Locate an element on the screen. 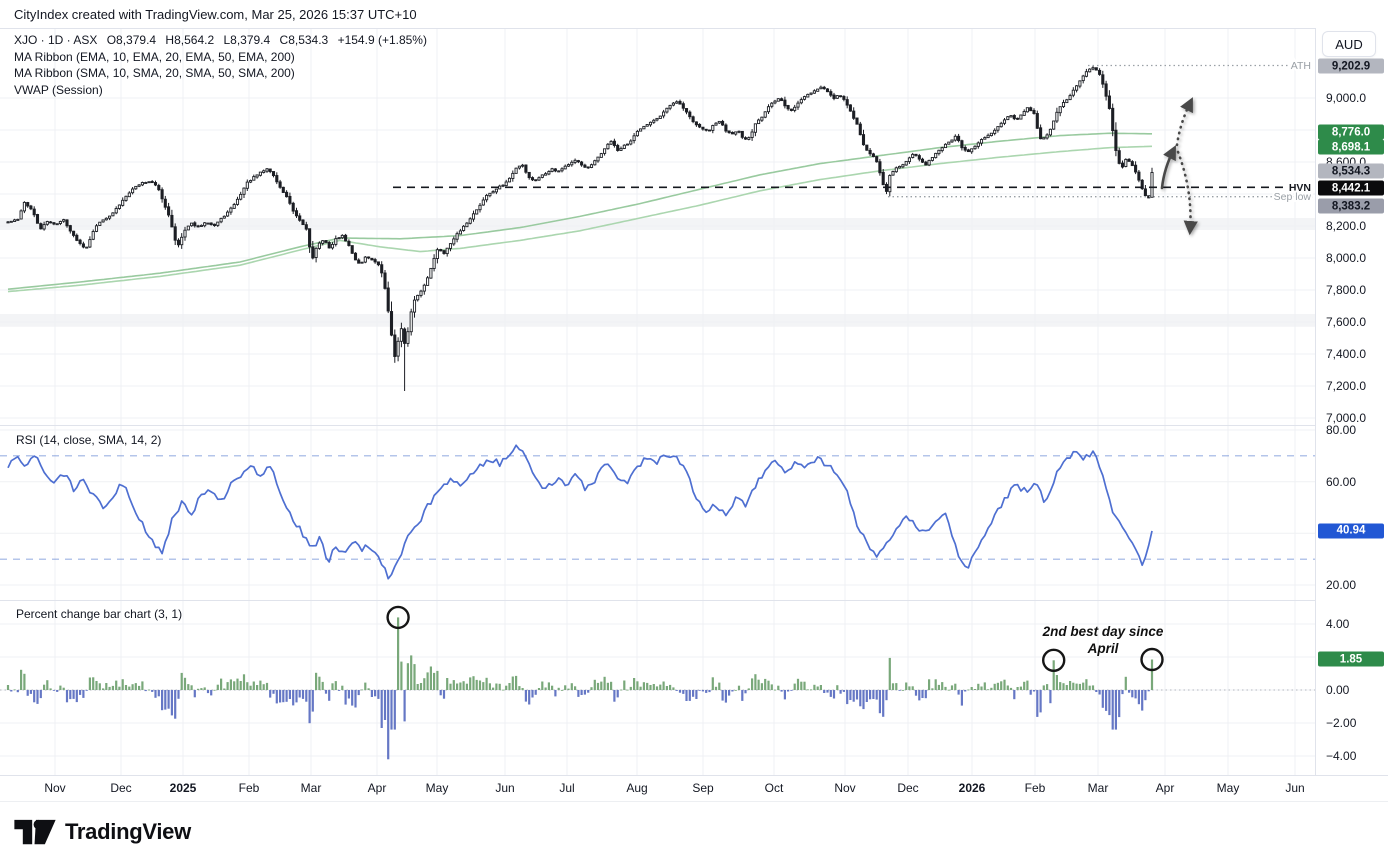  annotation-text: 2nd best day since April is located at coordinates (1103, 640).